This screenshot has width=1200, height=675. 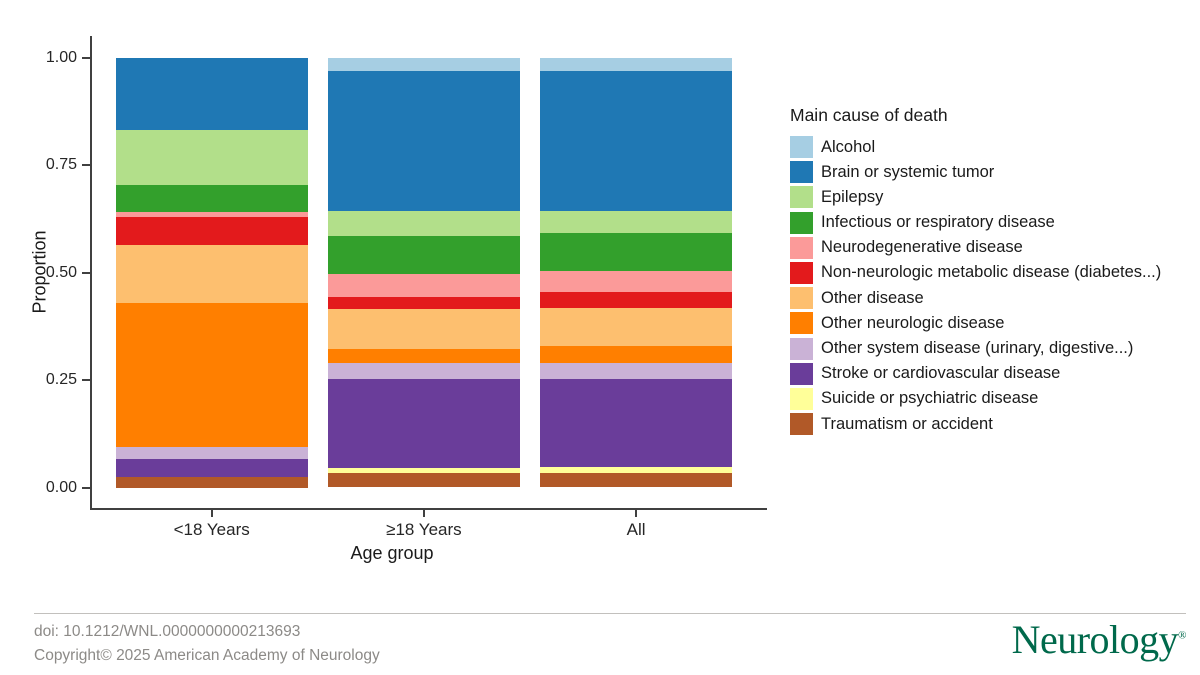 What do you see at coordinates (848, 146) in the screenshot?
I see `legend-item-label: Alcohol` at bounding box center [848, 146].